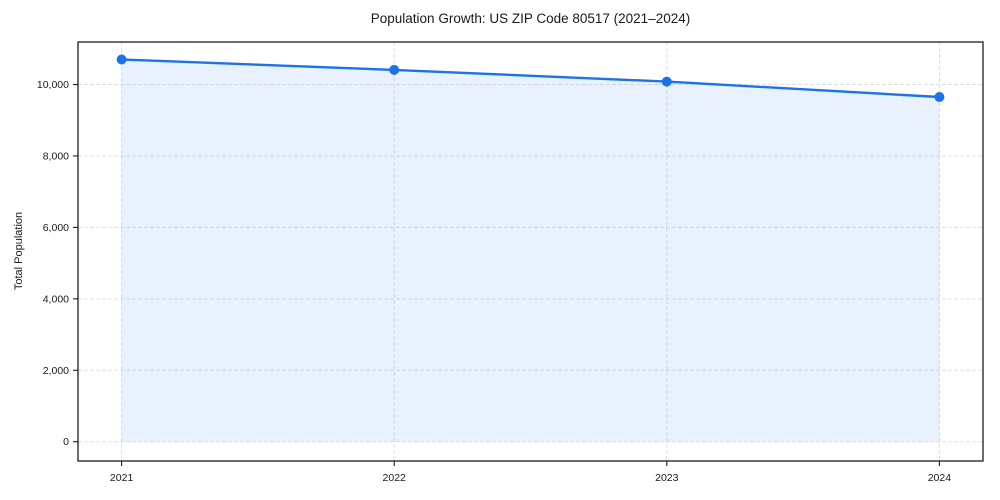 This screenshot has width=1000, height=500. What do you see at coordinates (122, 478) in the screenshot?
I see `x-tick-label: 2021` at bounding box center [122, 478].